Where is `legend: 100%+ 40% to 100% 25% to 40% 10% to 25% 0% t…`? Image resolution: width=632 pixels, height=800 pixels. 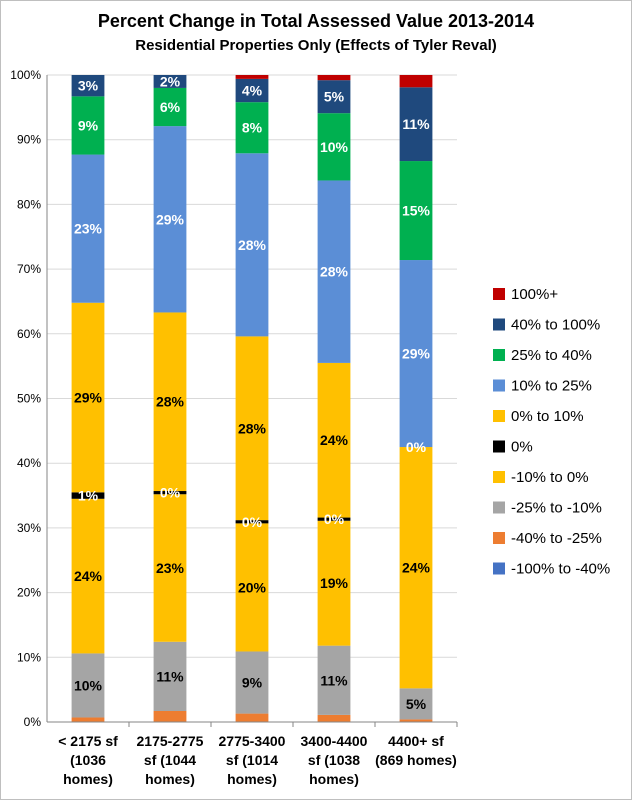
legend: 100%+ 40% to 100% 25% to 40% 10% to 25% 0% t… is located at coordinates (551, 432).